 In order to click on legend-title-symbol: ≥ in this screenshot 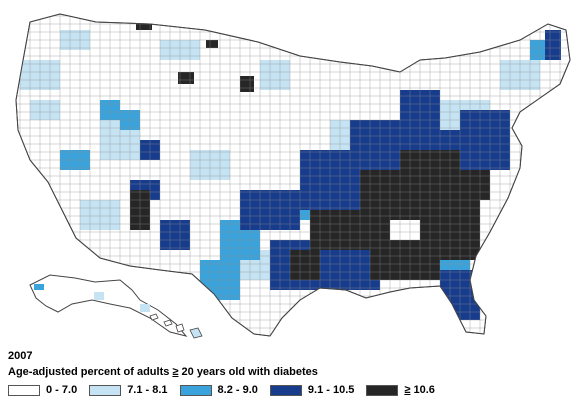, I will do `click(175, 372)`.